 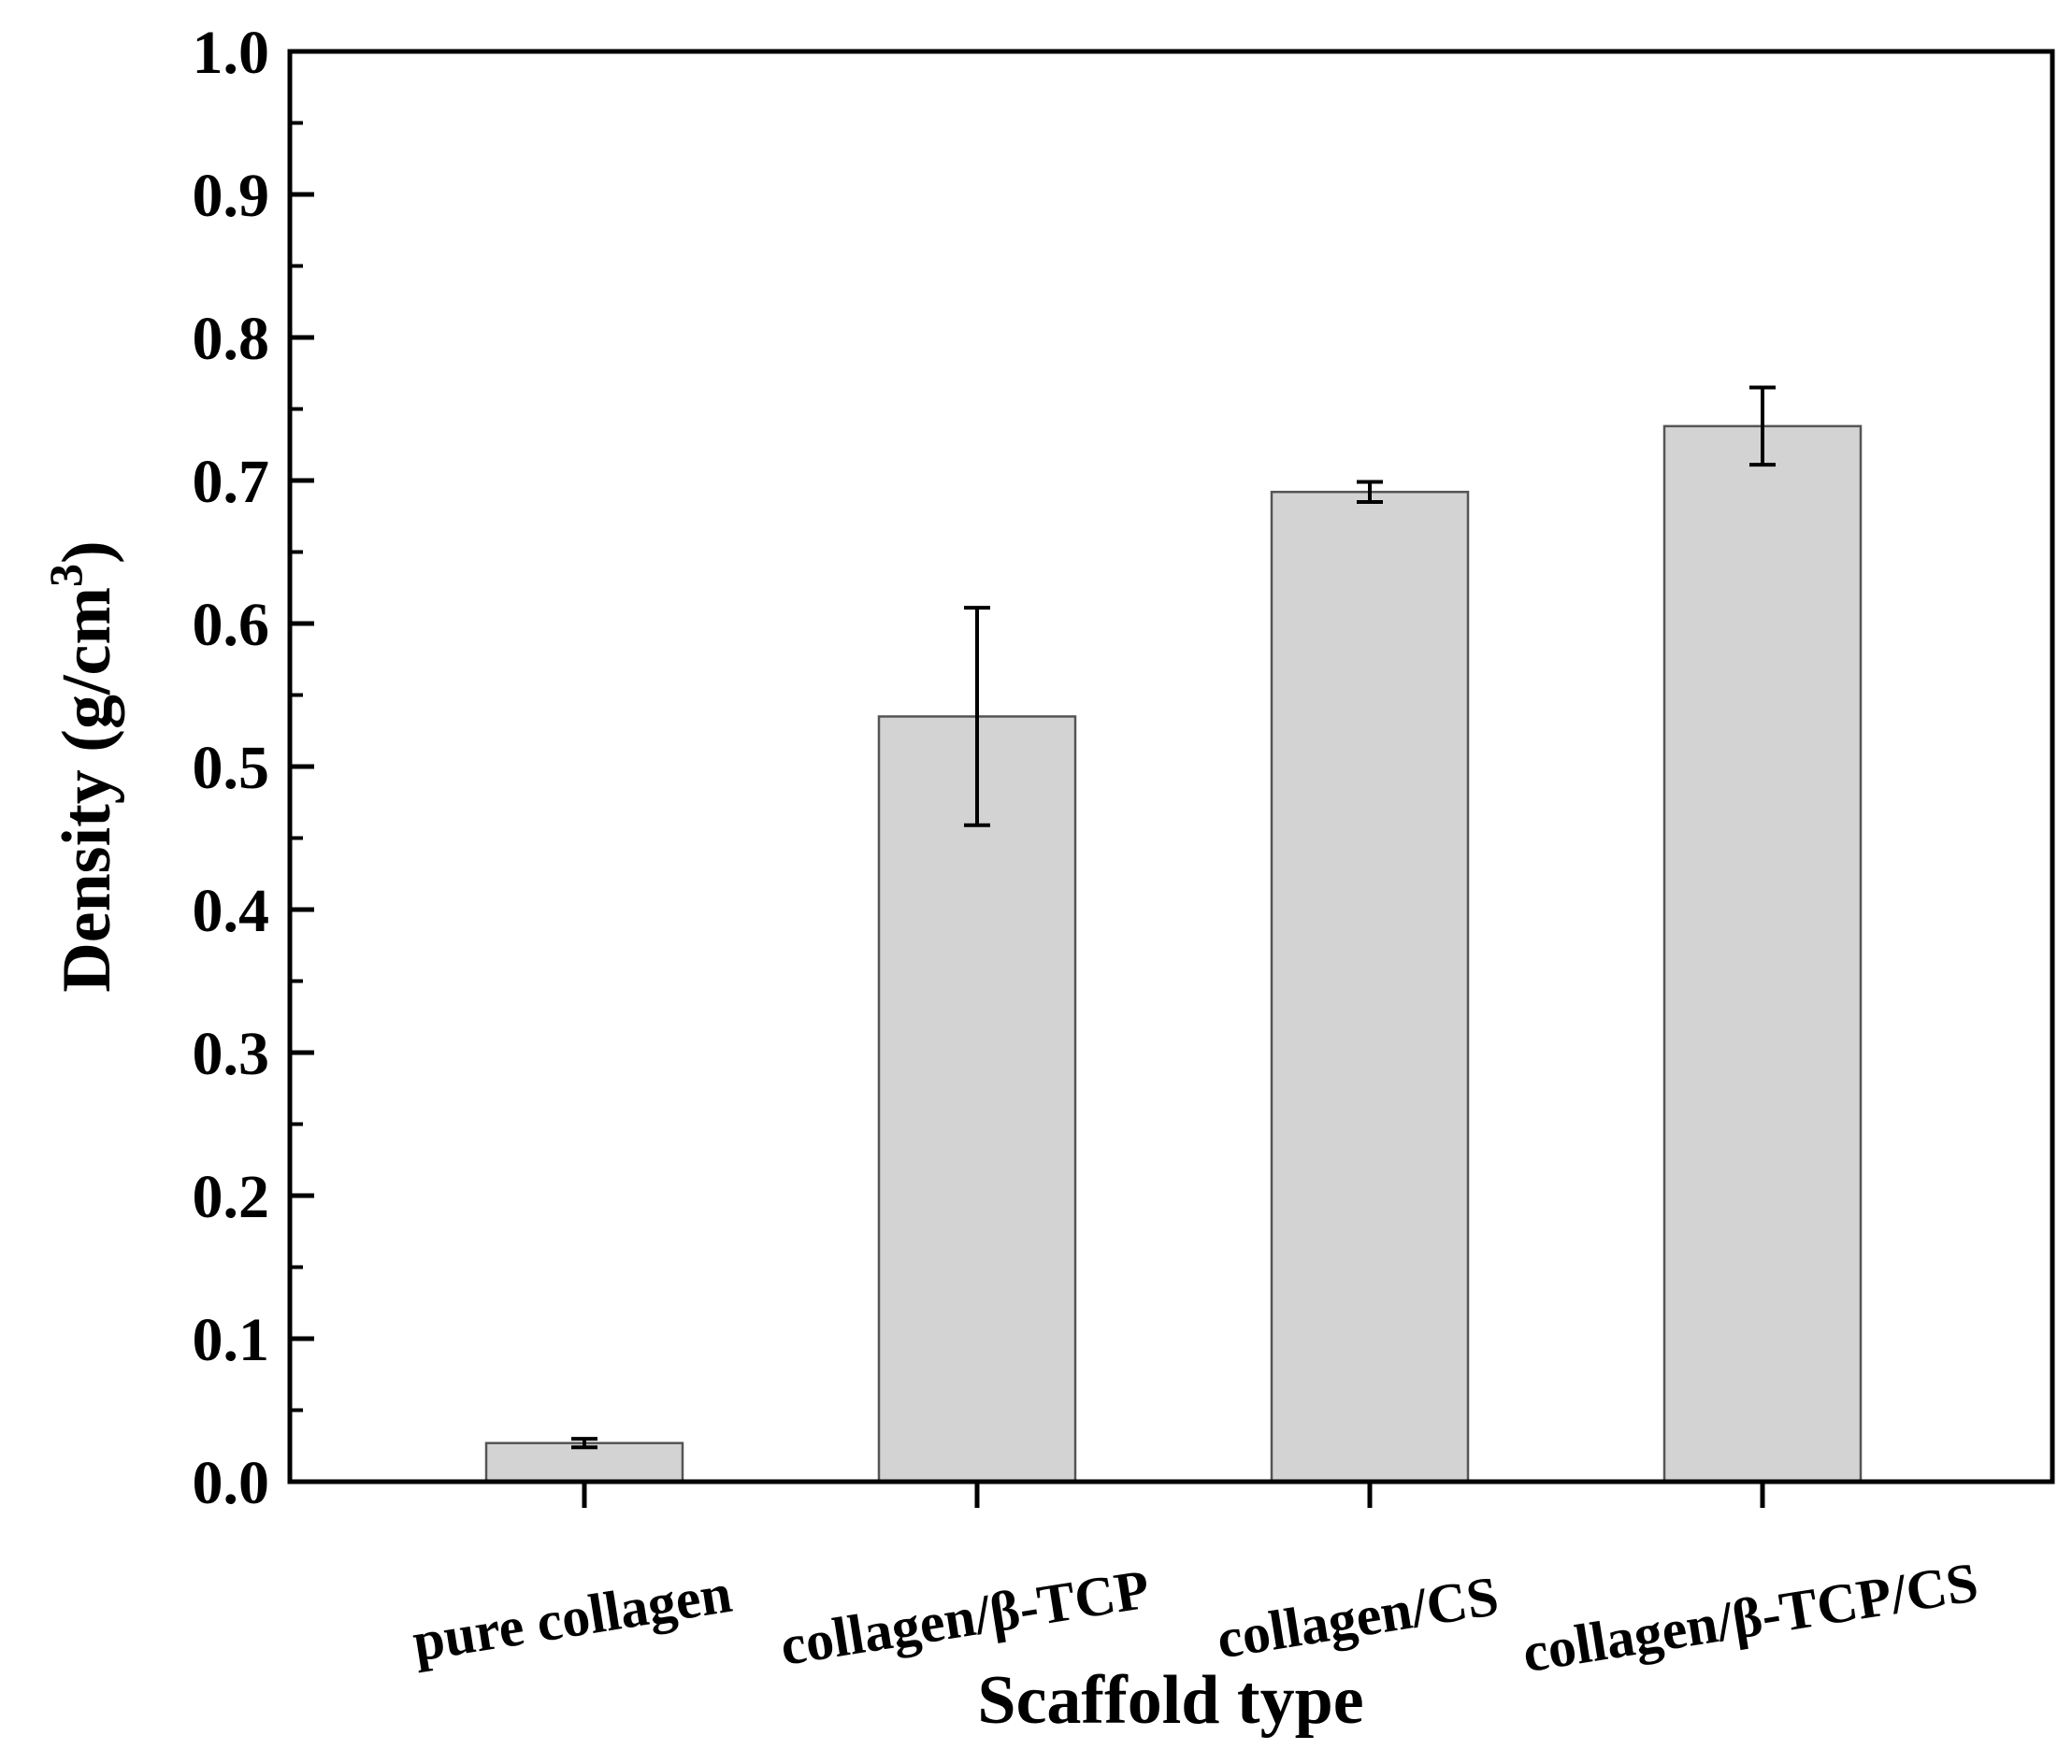 I want to click on x-axis-ticks, so click(x=1173, y=1495).